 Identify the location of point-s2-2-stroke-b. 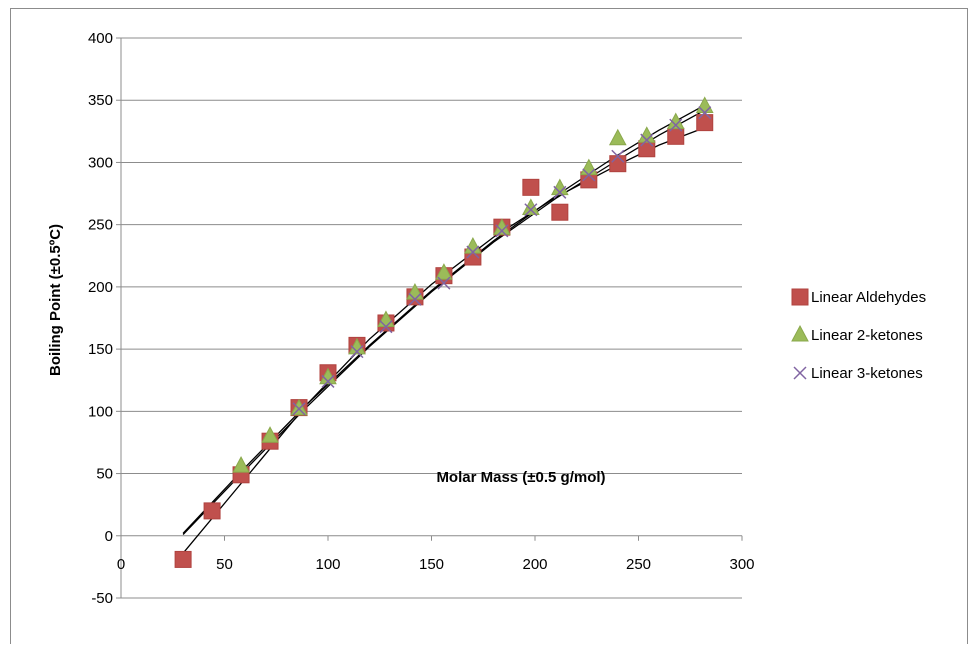
(357, 352).